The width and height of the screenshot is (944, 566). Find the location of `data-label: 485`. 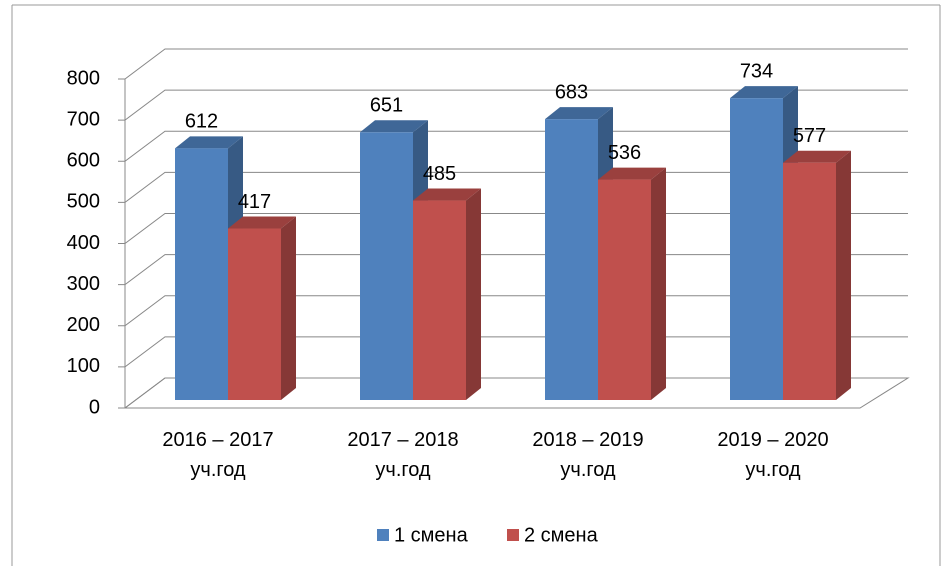

data-label: 485 is located at coordinates (439, 174).